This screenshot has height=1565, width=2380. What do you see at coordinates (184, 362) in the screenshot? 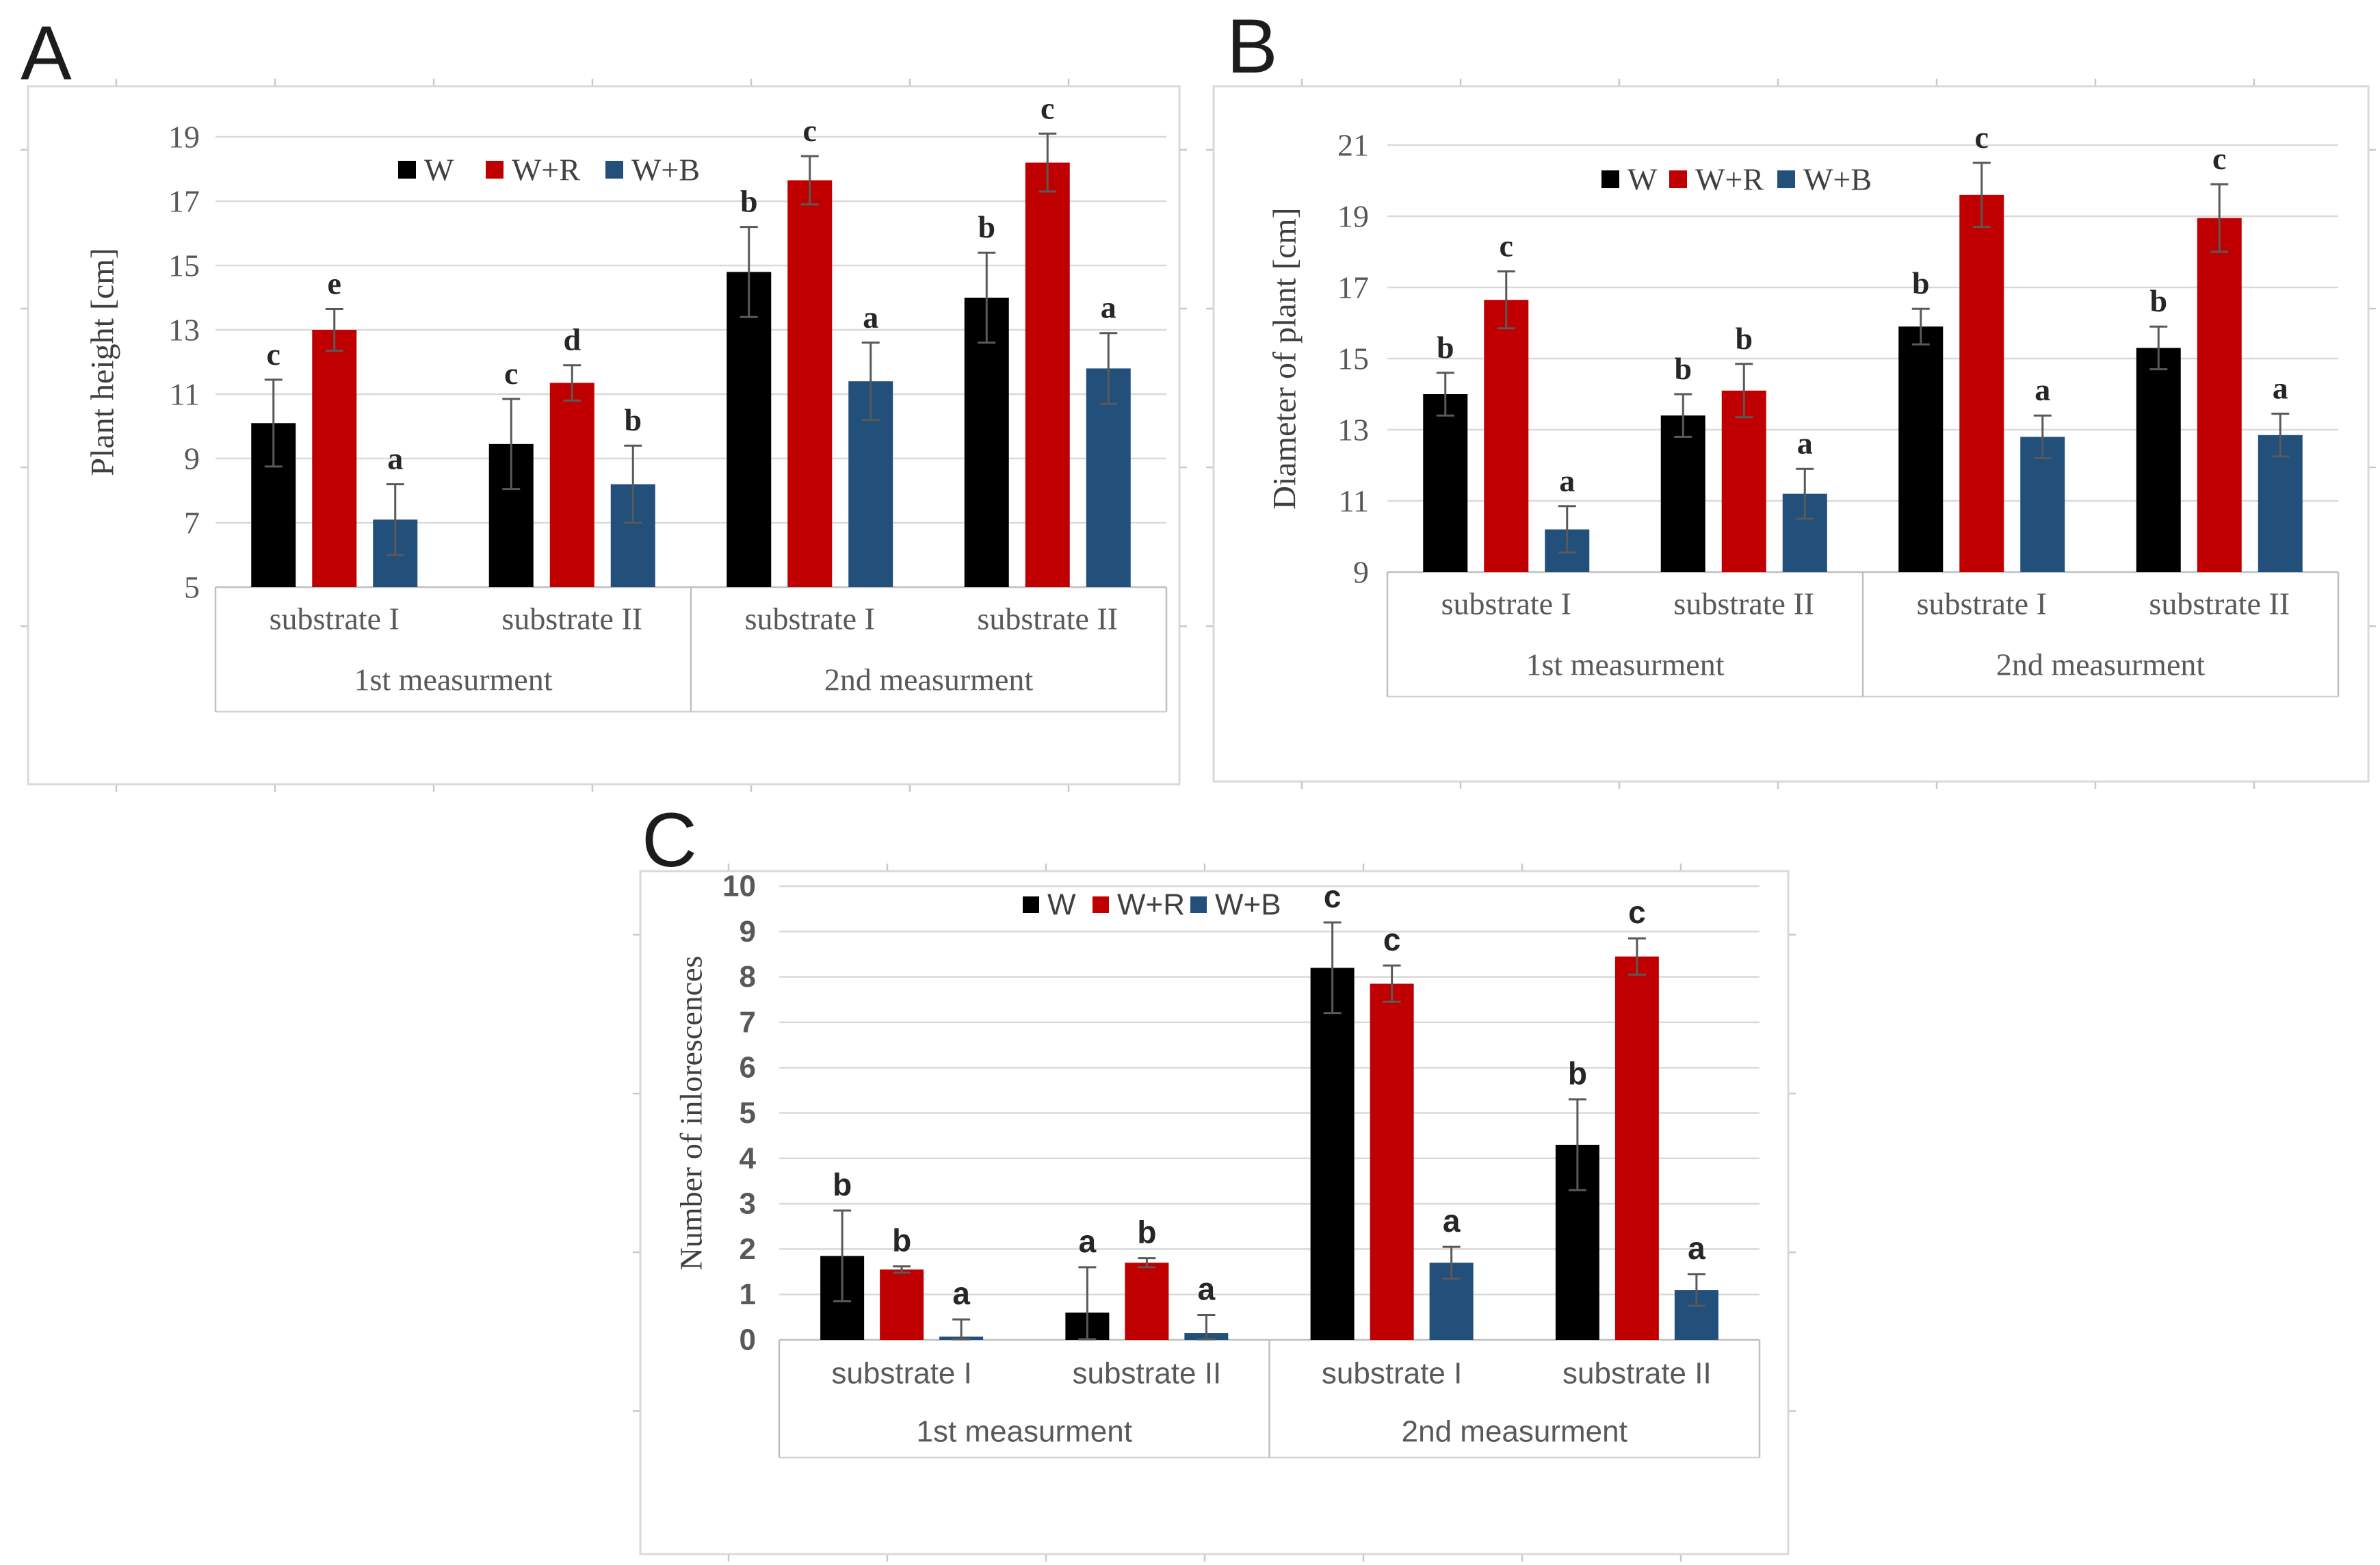
I see `y-tick-labels: 5 7 9 11 13 15 17 19` at bounding box center [184, 362].